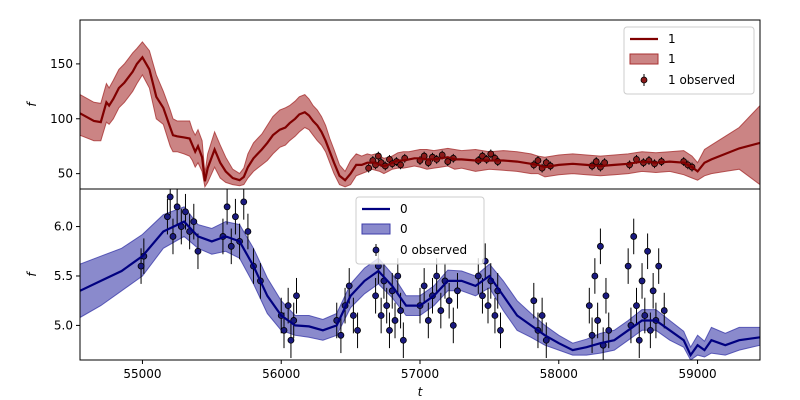 This screenshot has width=800, height=400. Describe the element at coordinates (701, 80) in the screenshot. I see `legend-label: 1 observed` at that location.